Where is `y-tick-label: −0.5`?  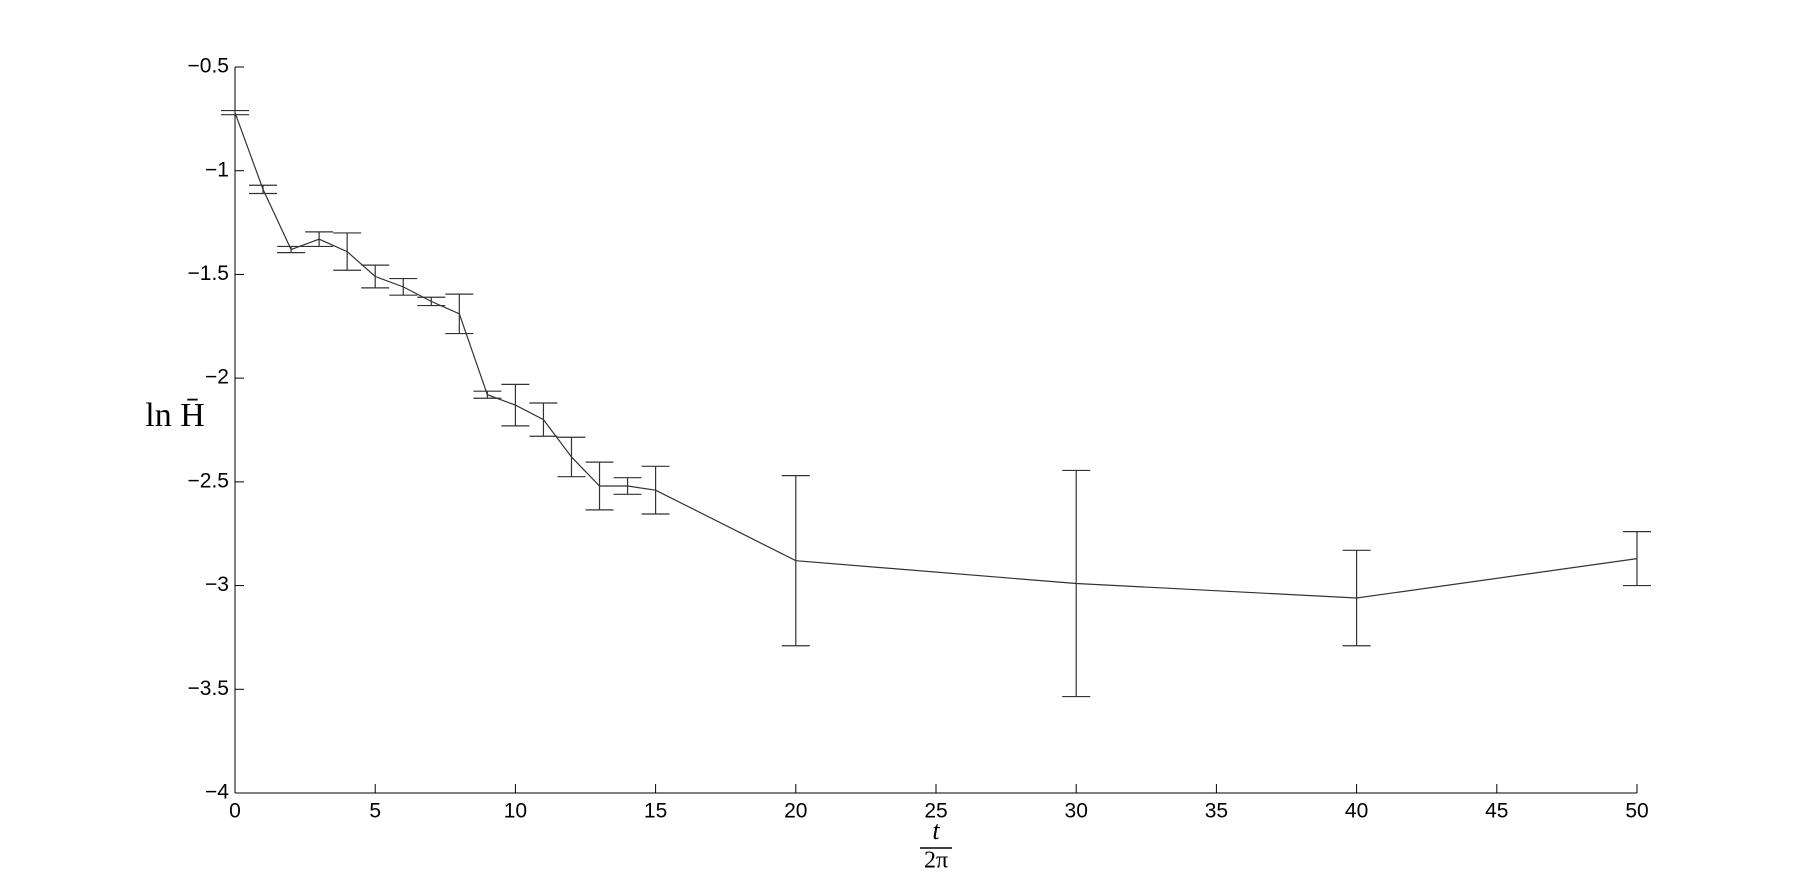
y-tick-label: −0.5 is located at coordinates (208, 66).